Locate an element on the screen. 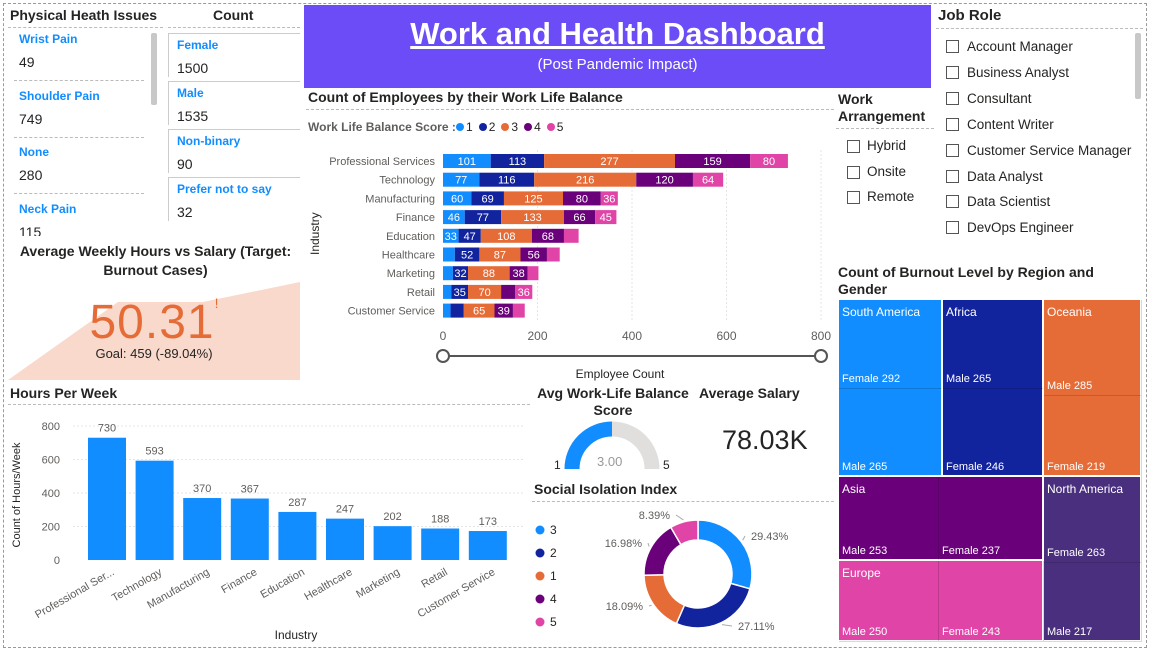 This screenshot has width=1151, height=651. treemap-cell: Female 243 is located at coordinates (991, 601).